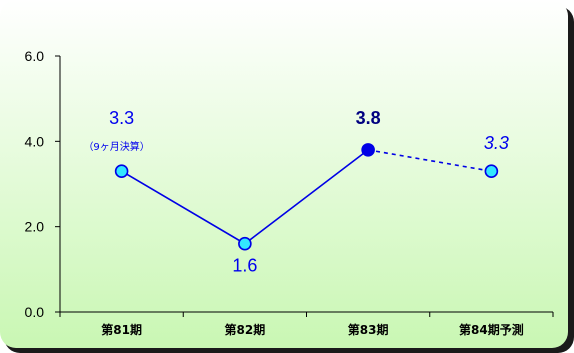 The image size is (574, 353). I want to click on y-tick-label: 4.0, so click(35, 141).